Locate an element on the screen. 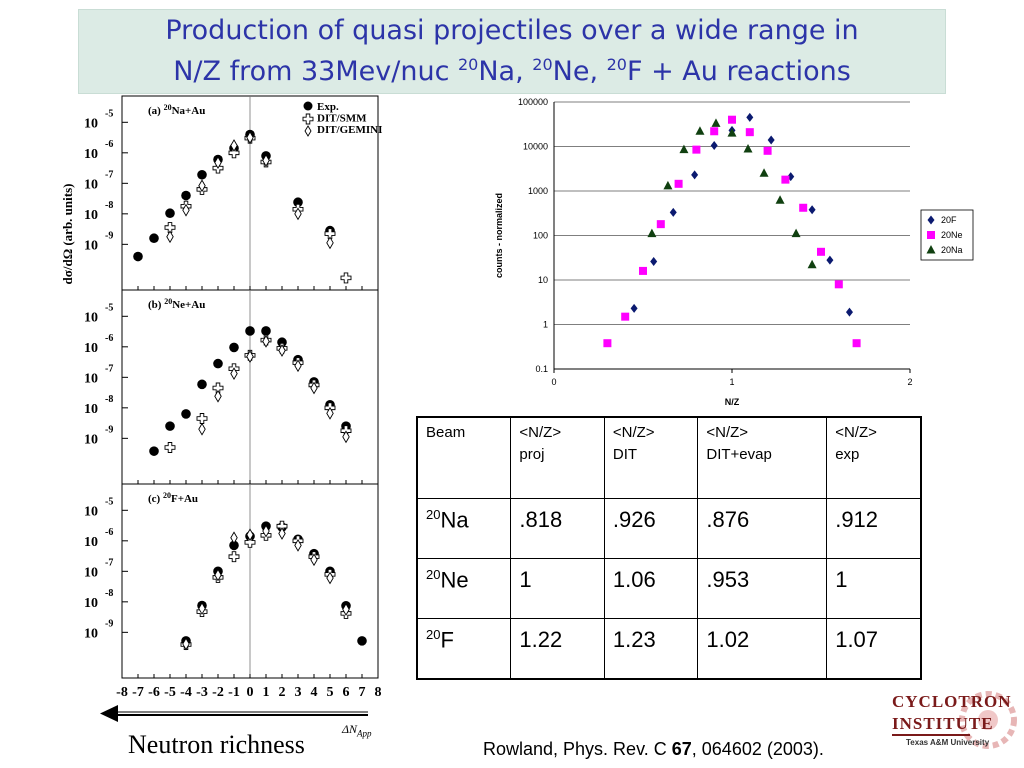 The height and width of the screenshot is (768, 1024). table-header-cell: <N/Z> exp is located at coordinates (874, 457).